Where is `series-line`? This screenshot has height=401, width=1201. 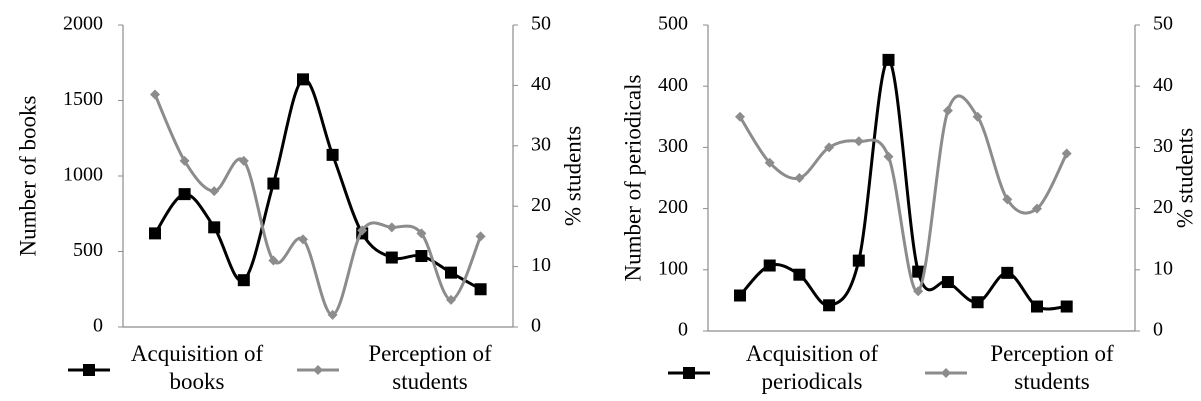 series-line is located at coordinates (903, 193).